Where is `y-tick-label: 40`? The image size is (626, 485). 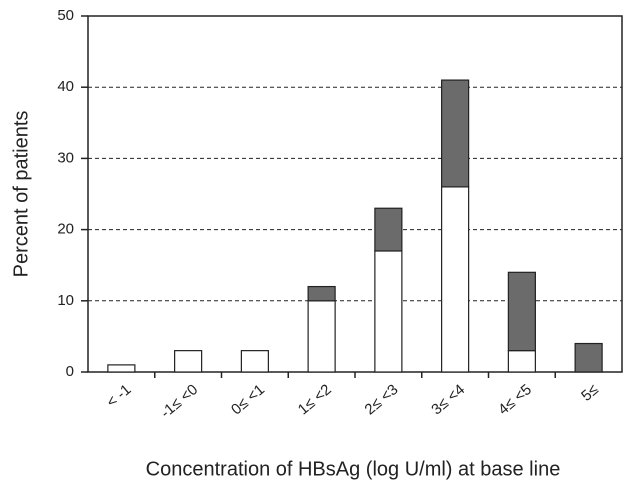
y-tick-label: 40 is located at coordinates (65, 86).